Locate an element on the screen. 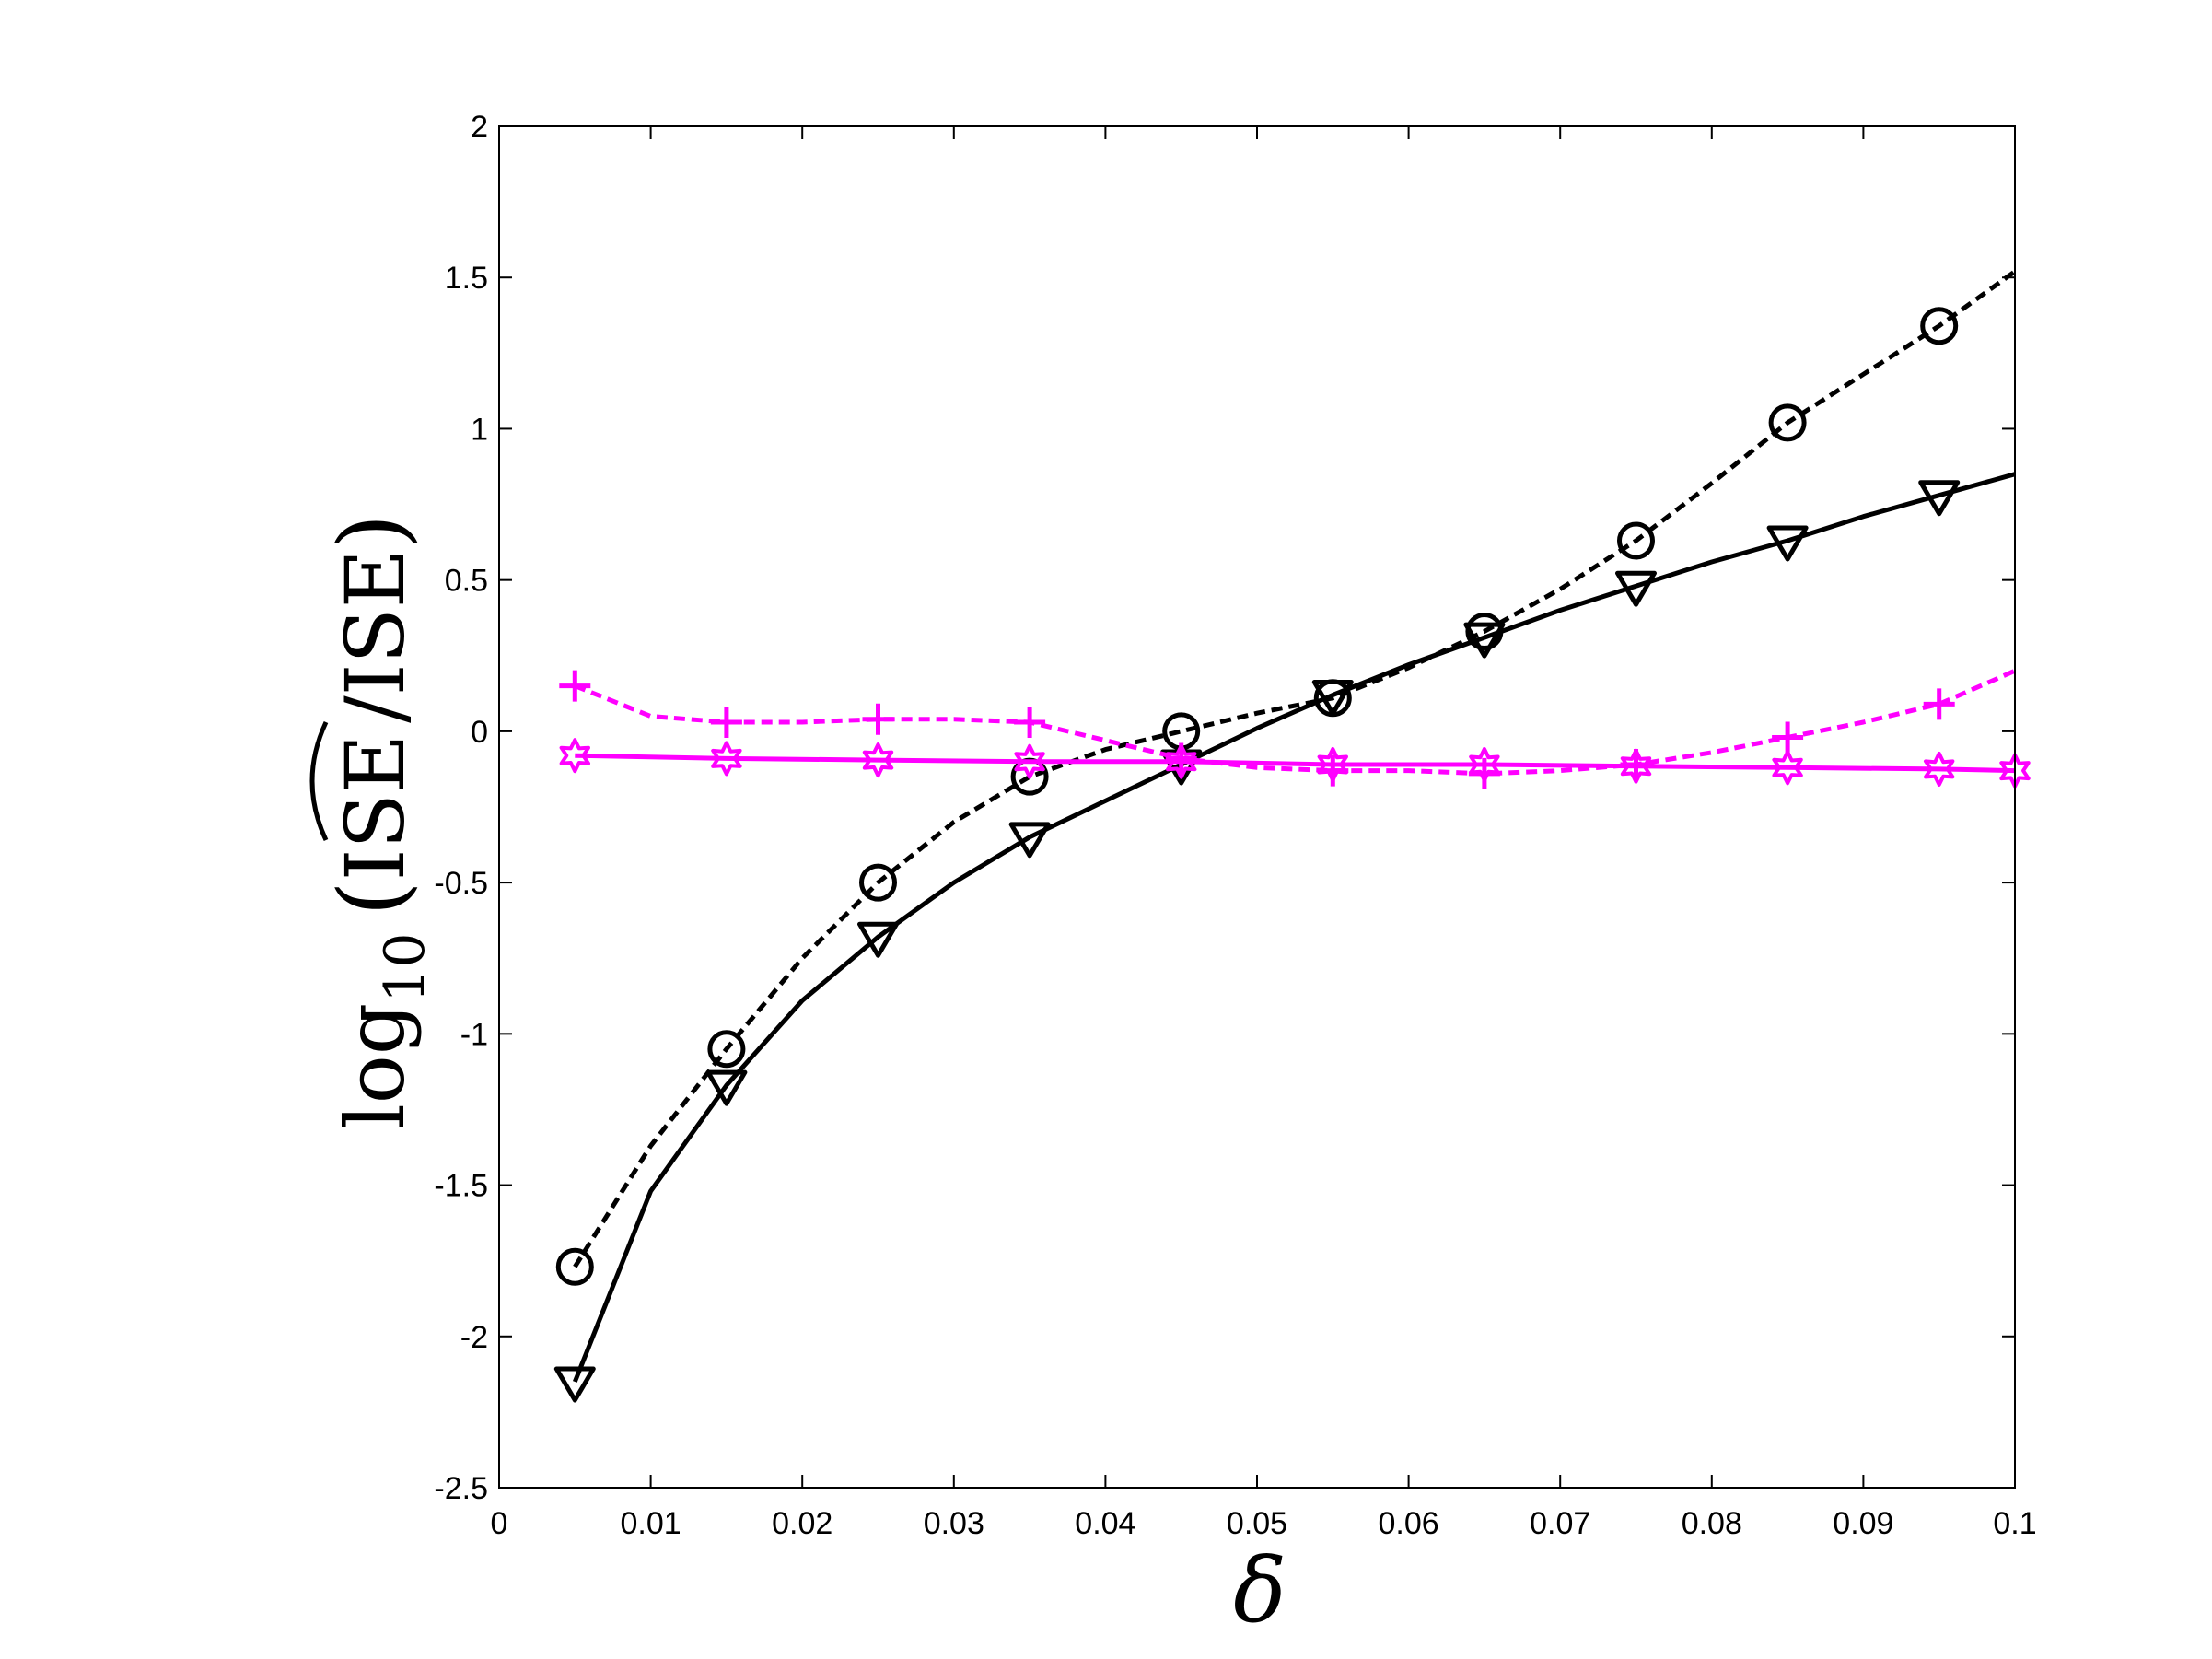 The width and height of the screenshot is (2212, 1659). y-tick-label: -1.5 is located at coordinates (461, 1186).